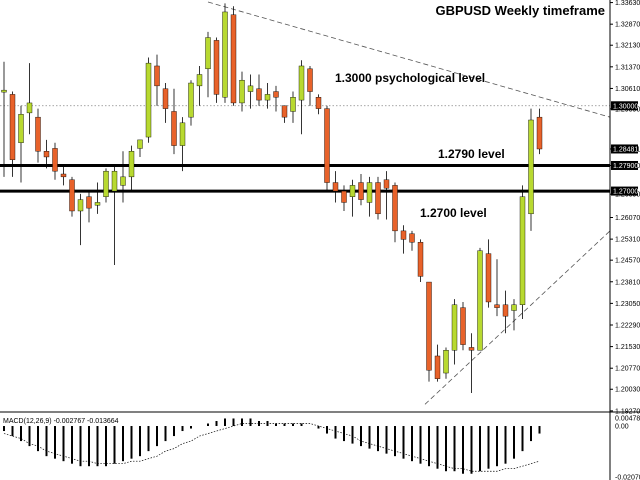  I want to click on price-tick-label: 1.31370, so click(627, 67).